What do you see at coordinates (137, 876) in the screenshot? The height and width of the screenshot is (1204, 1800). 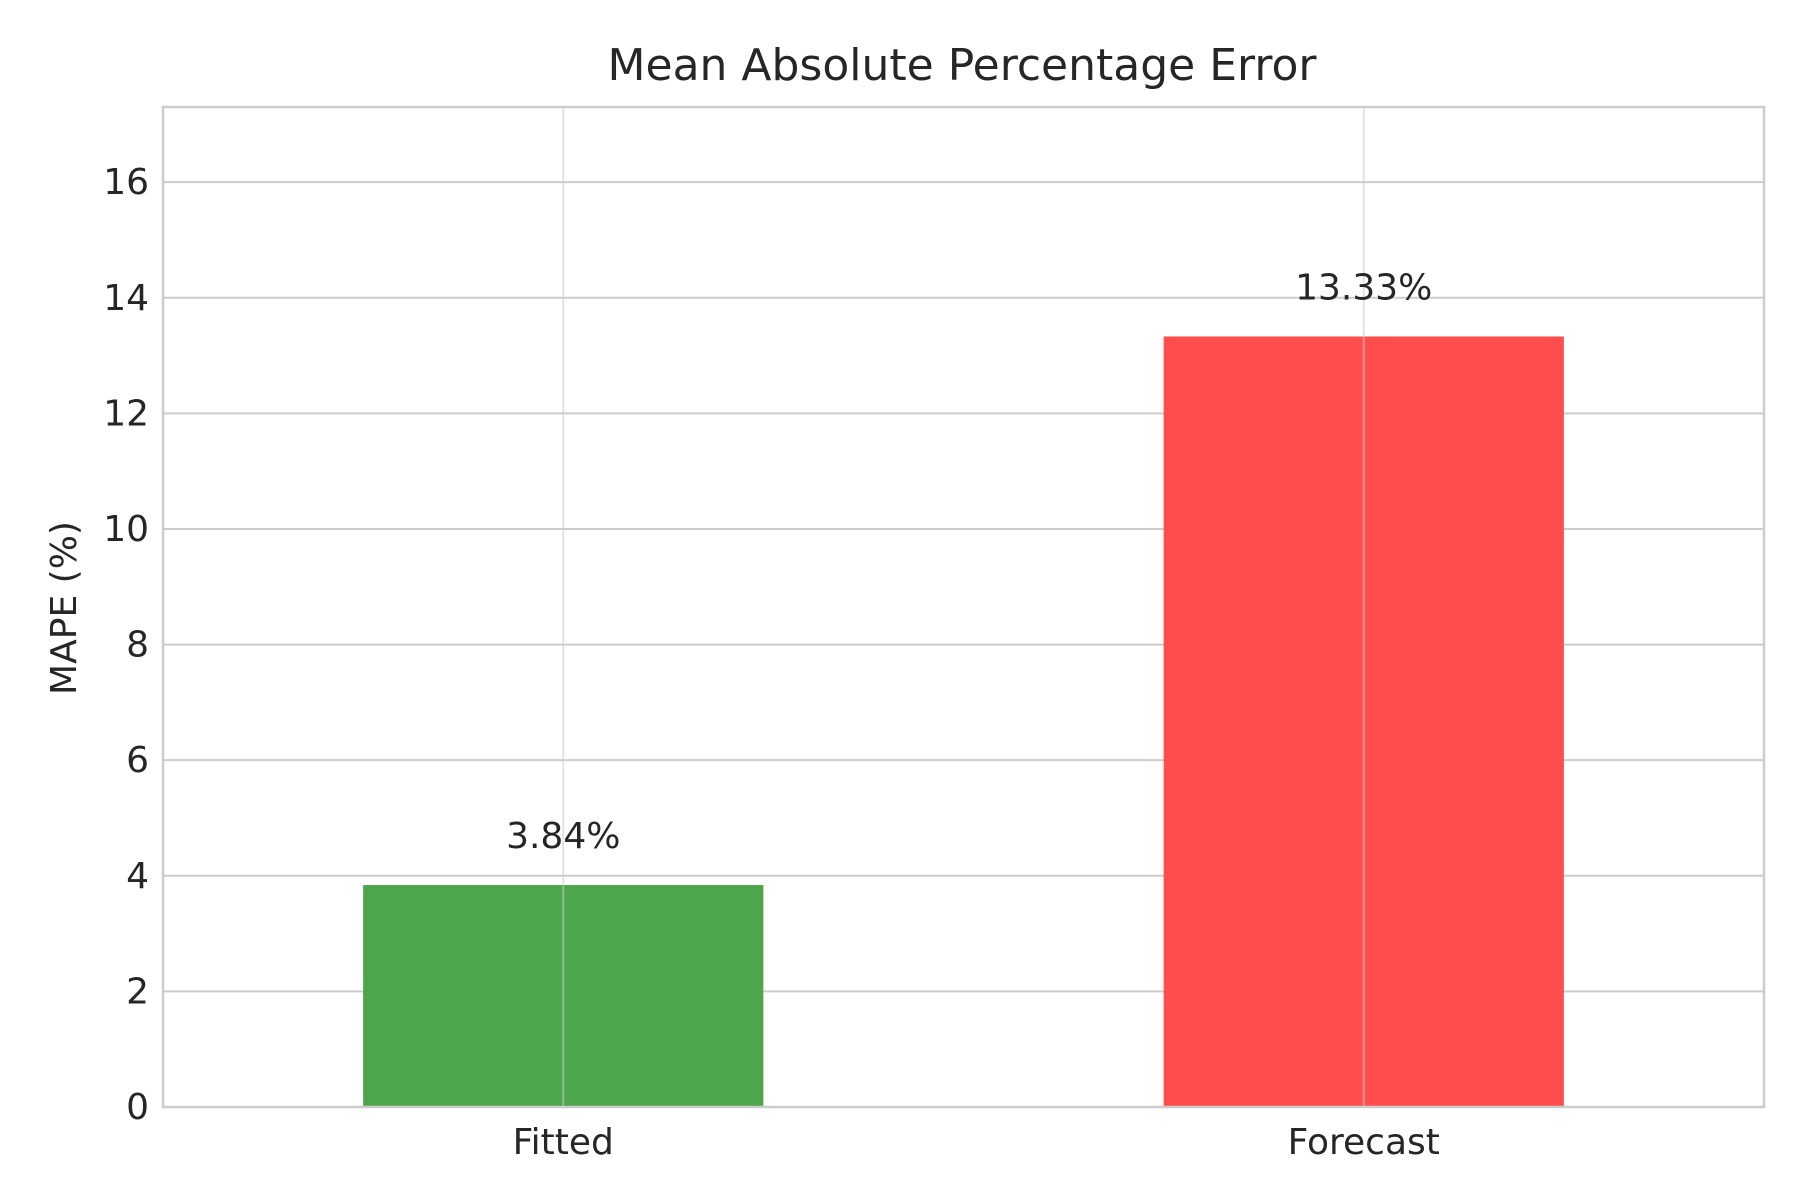 I see `y-tick-label: 4` at bounding box center [137, 876].